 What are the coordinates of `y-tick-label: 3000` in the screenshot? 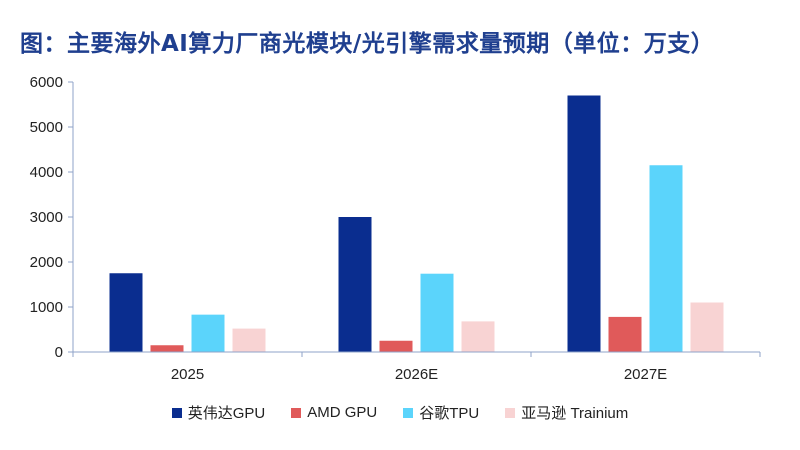 It's located at (46, 217).